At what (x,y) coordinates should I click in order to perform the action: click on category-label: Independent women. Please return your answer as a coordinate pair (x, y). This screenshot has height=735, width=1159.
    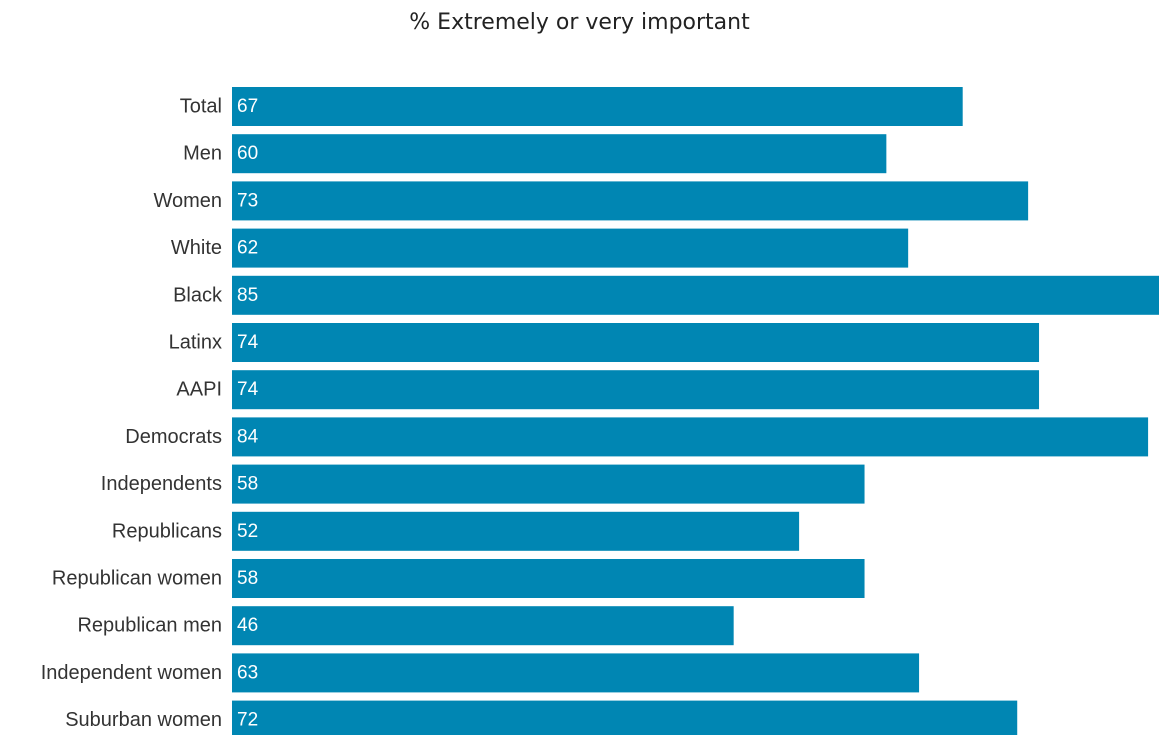
    Looking at the image, I should click on (131, 673).